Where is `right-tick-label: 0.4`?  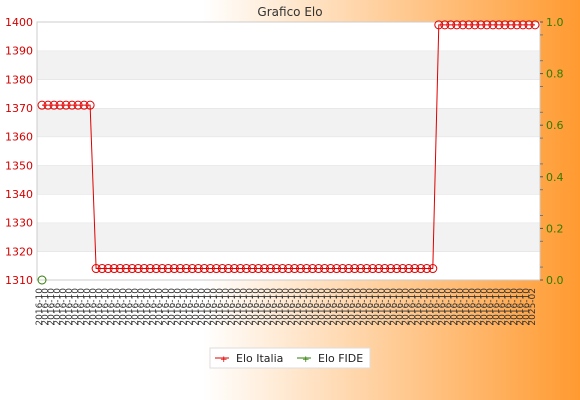 right-tick-label: 0.4 is located at coordinates (555, 177).